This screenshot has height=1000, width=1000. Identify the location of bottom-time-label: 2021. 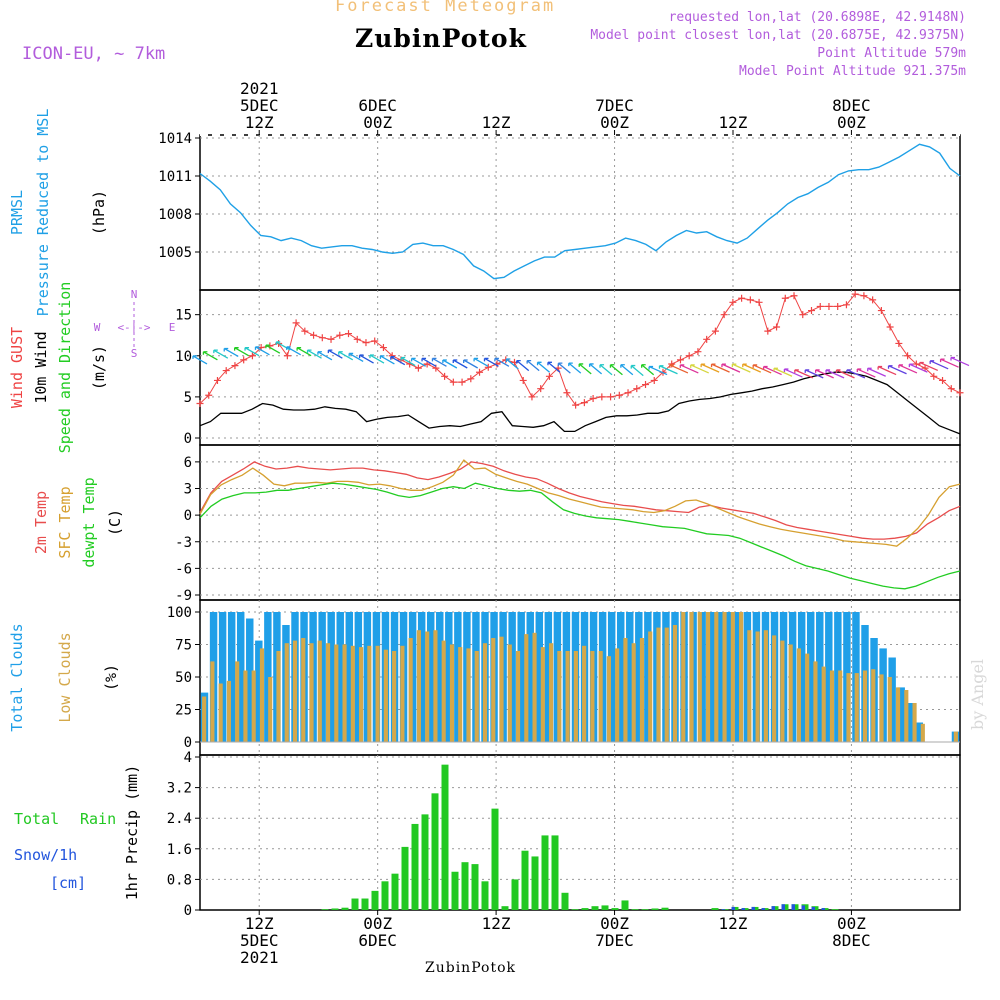
(259, 957).